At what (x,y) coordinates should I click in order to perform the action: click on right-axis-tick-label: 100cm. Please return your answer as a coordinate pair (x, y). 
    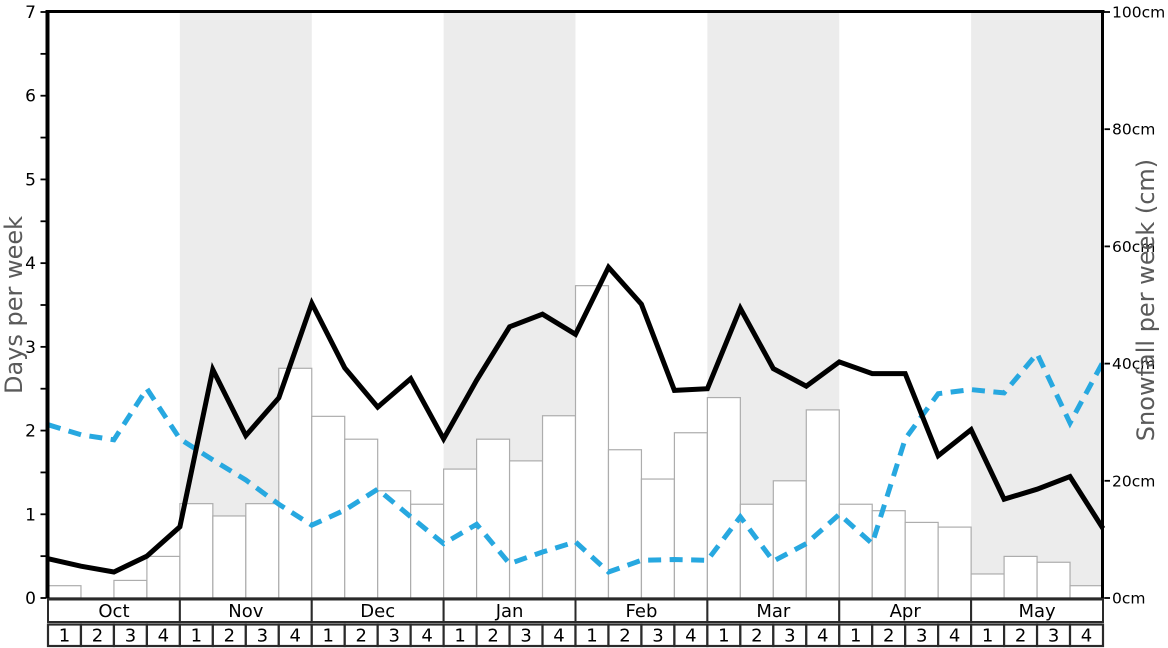
    Looking at the image, I should click on (1138, 13).